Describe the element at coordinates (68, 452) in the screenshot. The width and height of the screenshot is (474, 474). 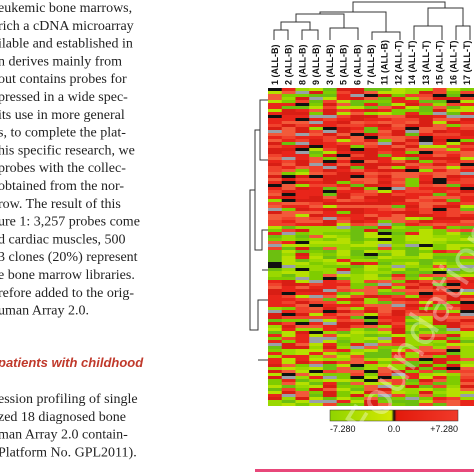
I see `body-line: Platform No. GPL2011).` at that location.